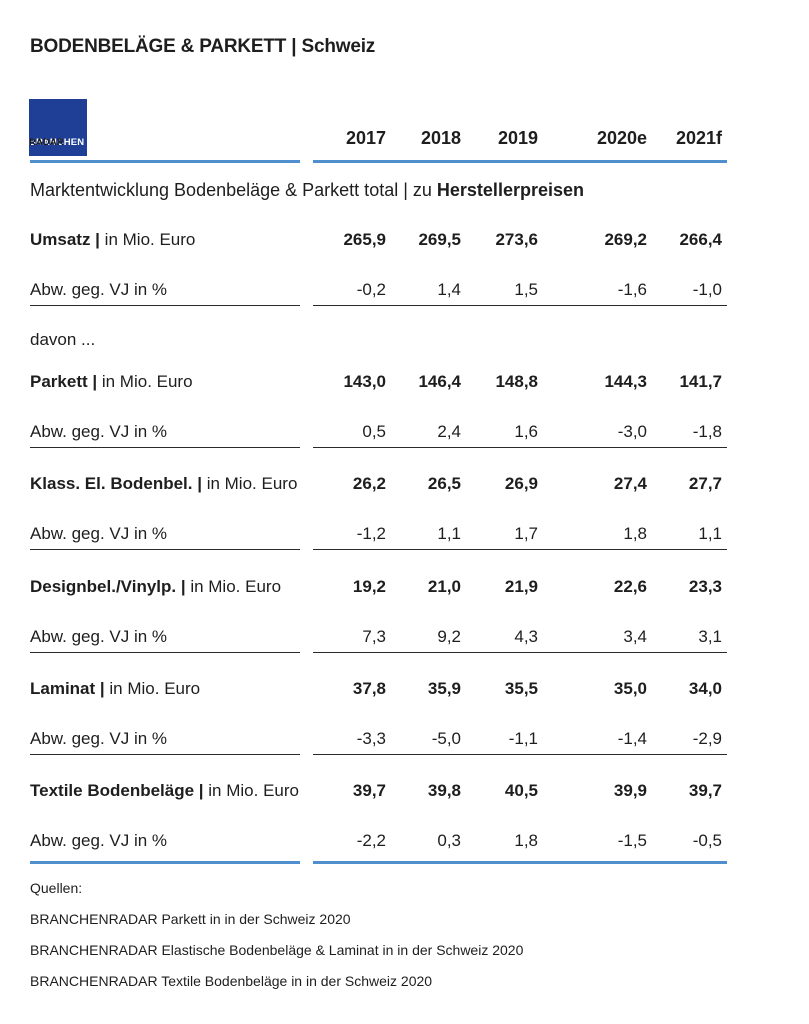 This screenshot has height=1024, width=809. What do you see at coordinates (449, 289) in the screenshot?
I see `change-cell: 1,4` at bounding box center [449, 289].